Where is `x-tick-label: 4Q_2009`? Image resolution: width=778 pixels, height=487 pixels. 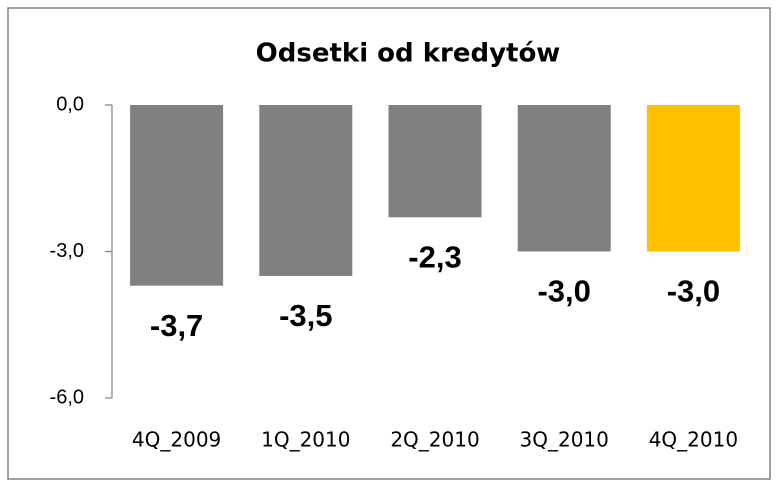
x-tick-label: 4Q_2009 is located at coordinates (176, 440).